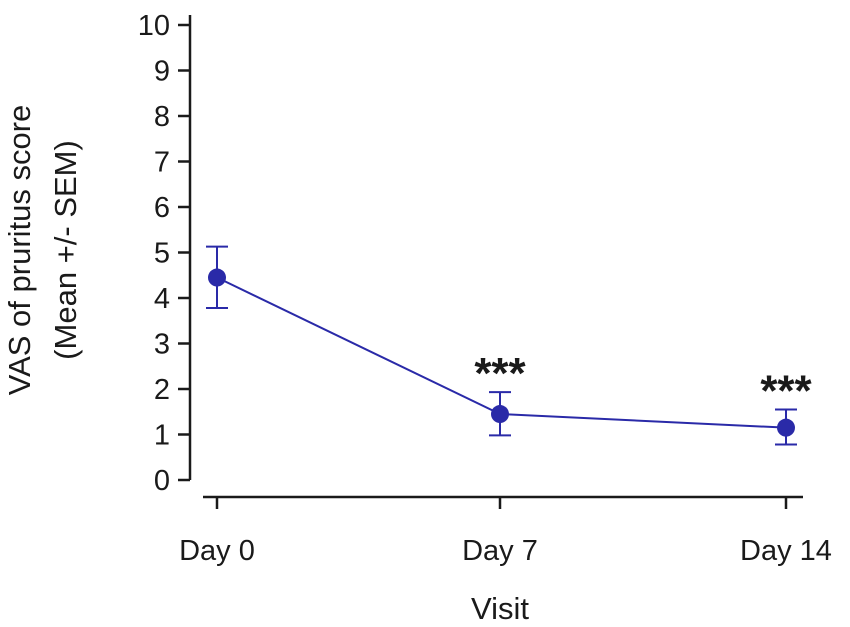  Describe the element at coordinates (162, 481) in the screenshot. I see `y-tick-label: 0` at that location.